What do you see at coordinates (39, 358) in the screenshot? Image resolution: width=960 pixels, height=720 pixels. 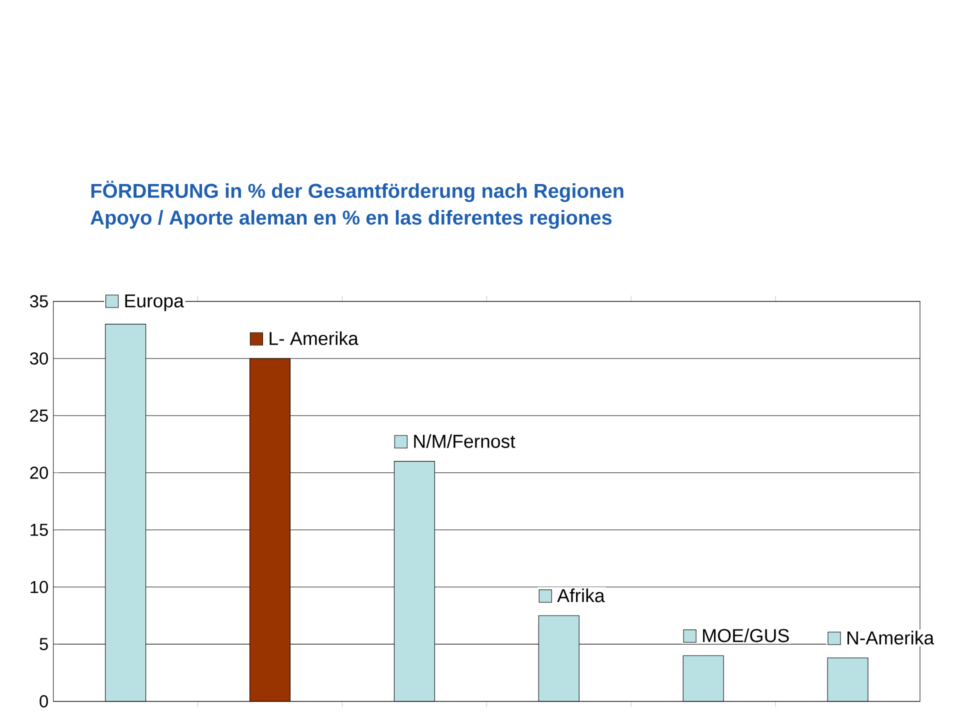 I see `y-tick-label: 30` at bounding box center [39, 358].